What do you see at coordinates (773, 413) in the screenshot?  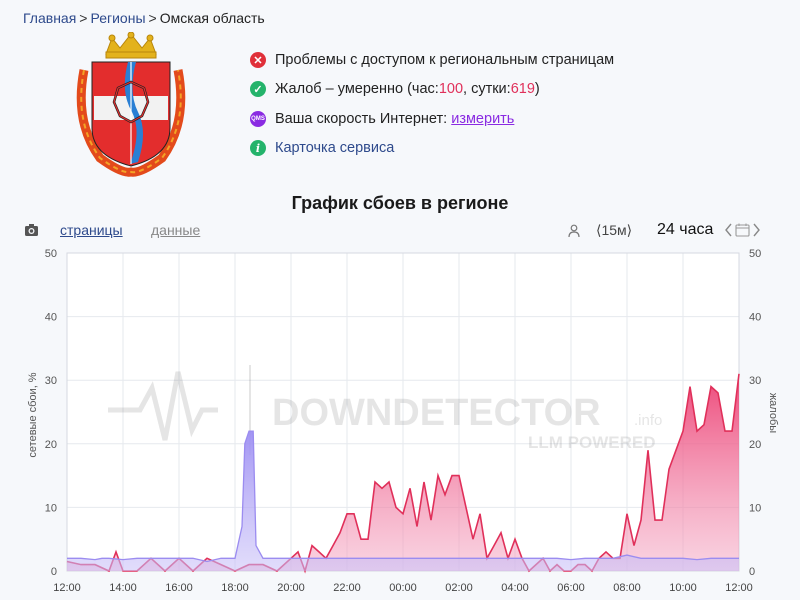 I see `y-axis-label-right: жалобы` at bounding box center [773, 413].